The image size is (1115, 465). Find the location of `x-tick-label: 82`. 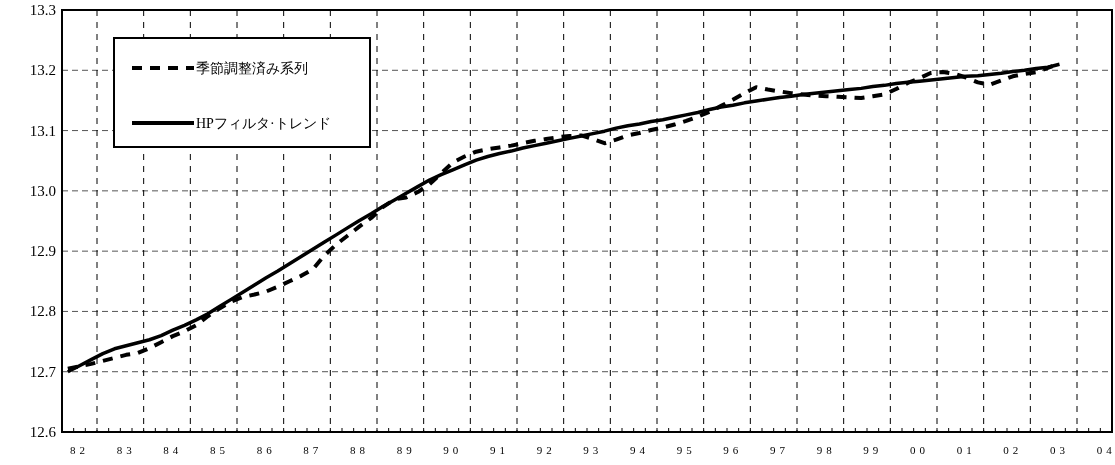

x-tick-label: 82 is located at coordinates (79, 450).